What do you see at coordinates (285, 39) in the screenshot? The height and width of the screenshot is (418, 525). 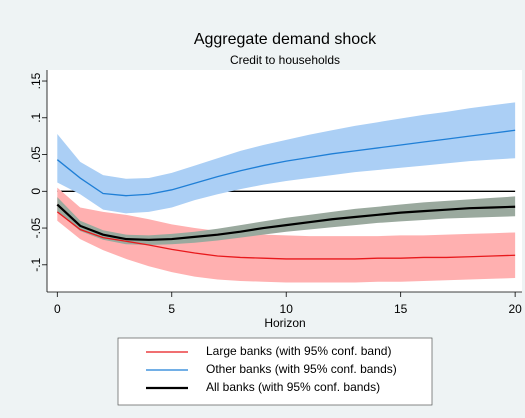 I see `chart-title: Aggregate demand shock` at bounding box center [285, 39].